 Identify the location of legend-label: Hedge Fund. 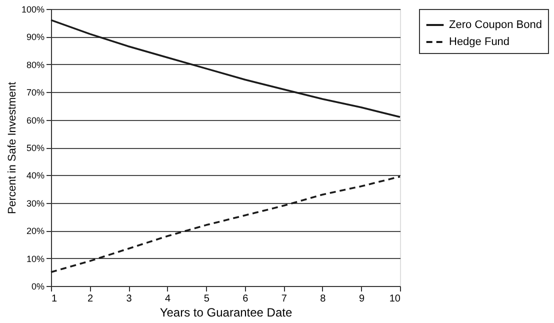
(479, 42).